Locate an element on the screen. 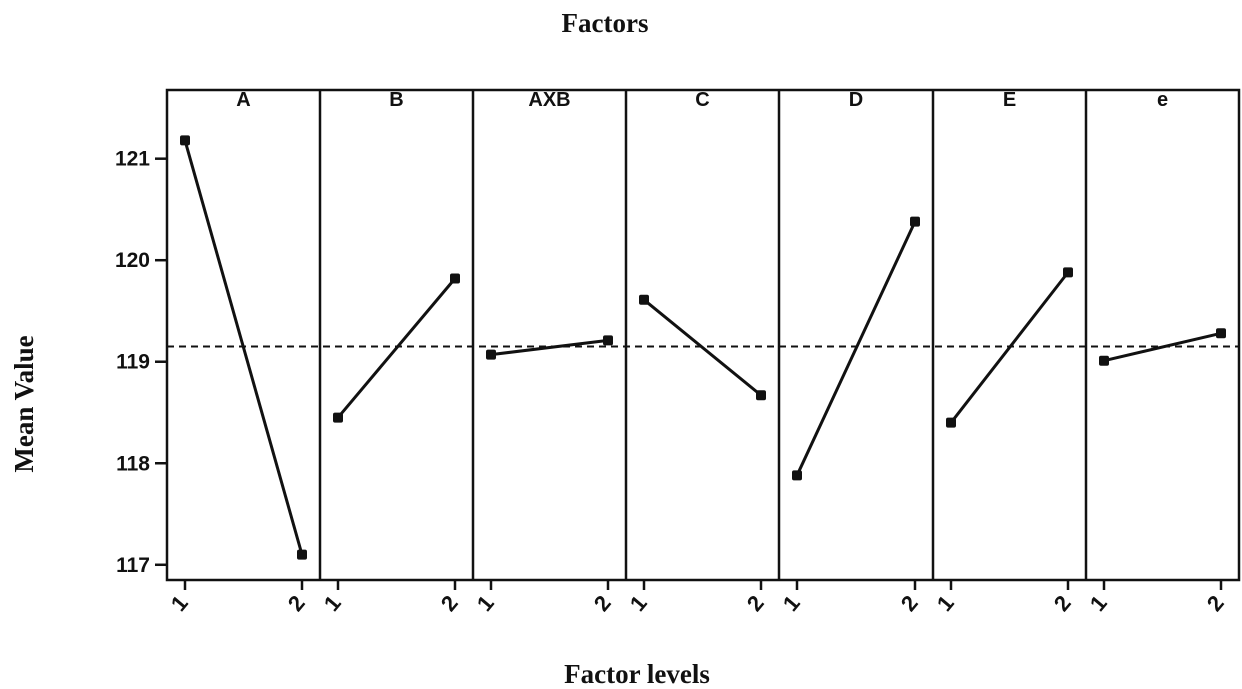  y-tick-label: 120 is located at coordinates (132, 260).